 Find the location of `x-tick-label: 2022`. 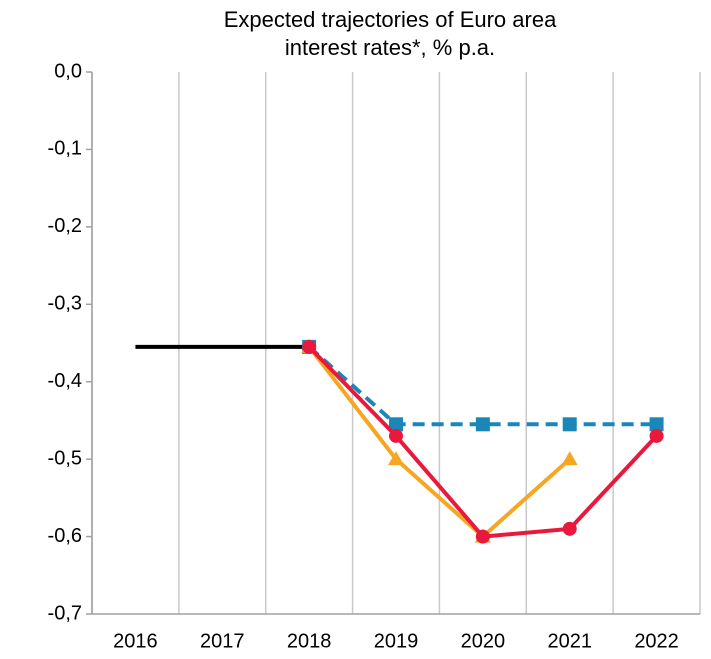

x-tick-label: 2022 is located at coordinates (656, 641).